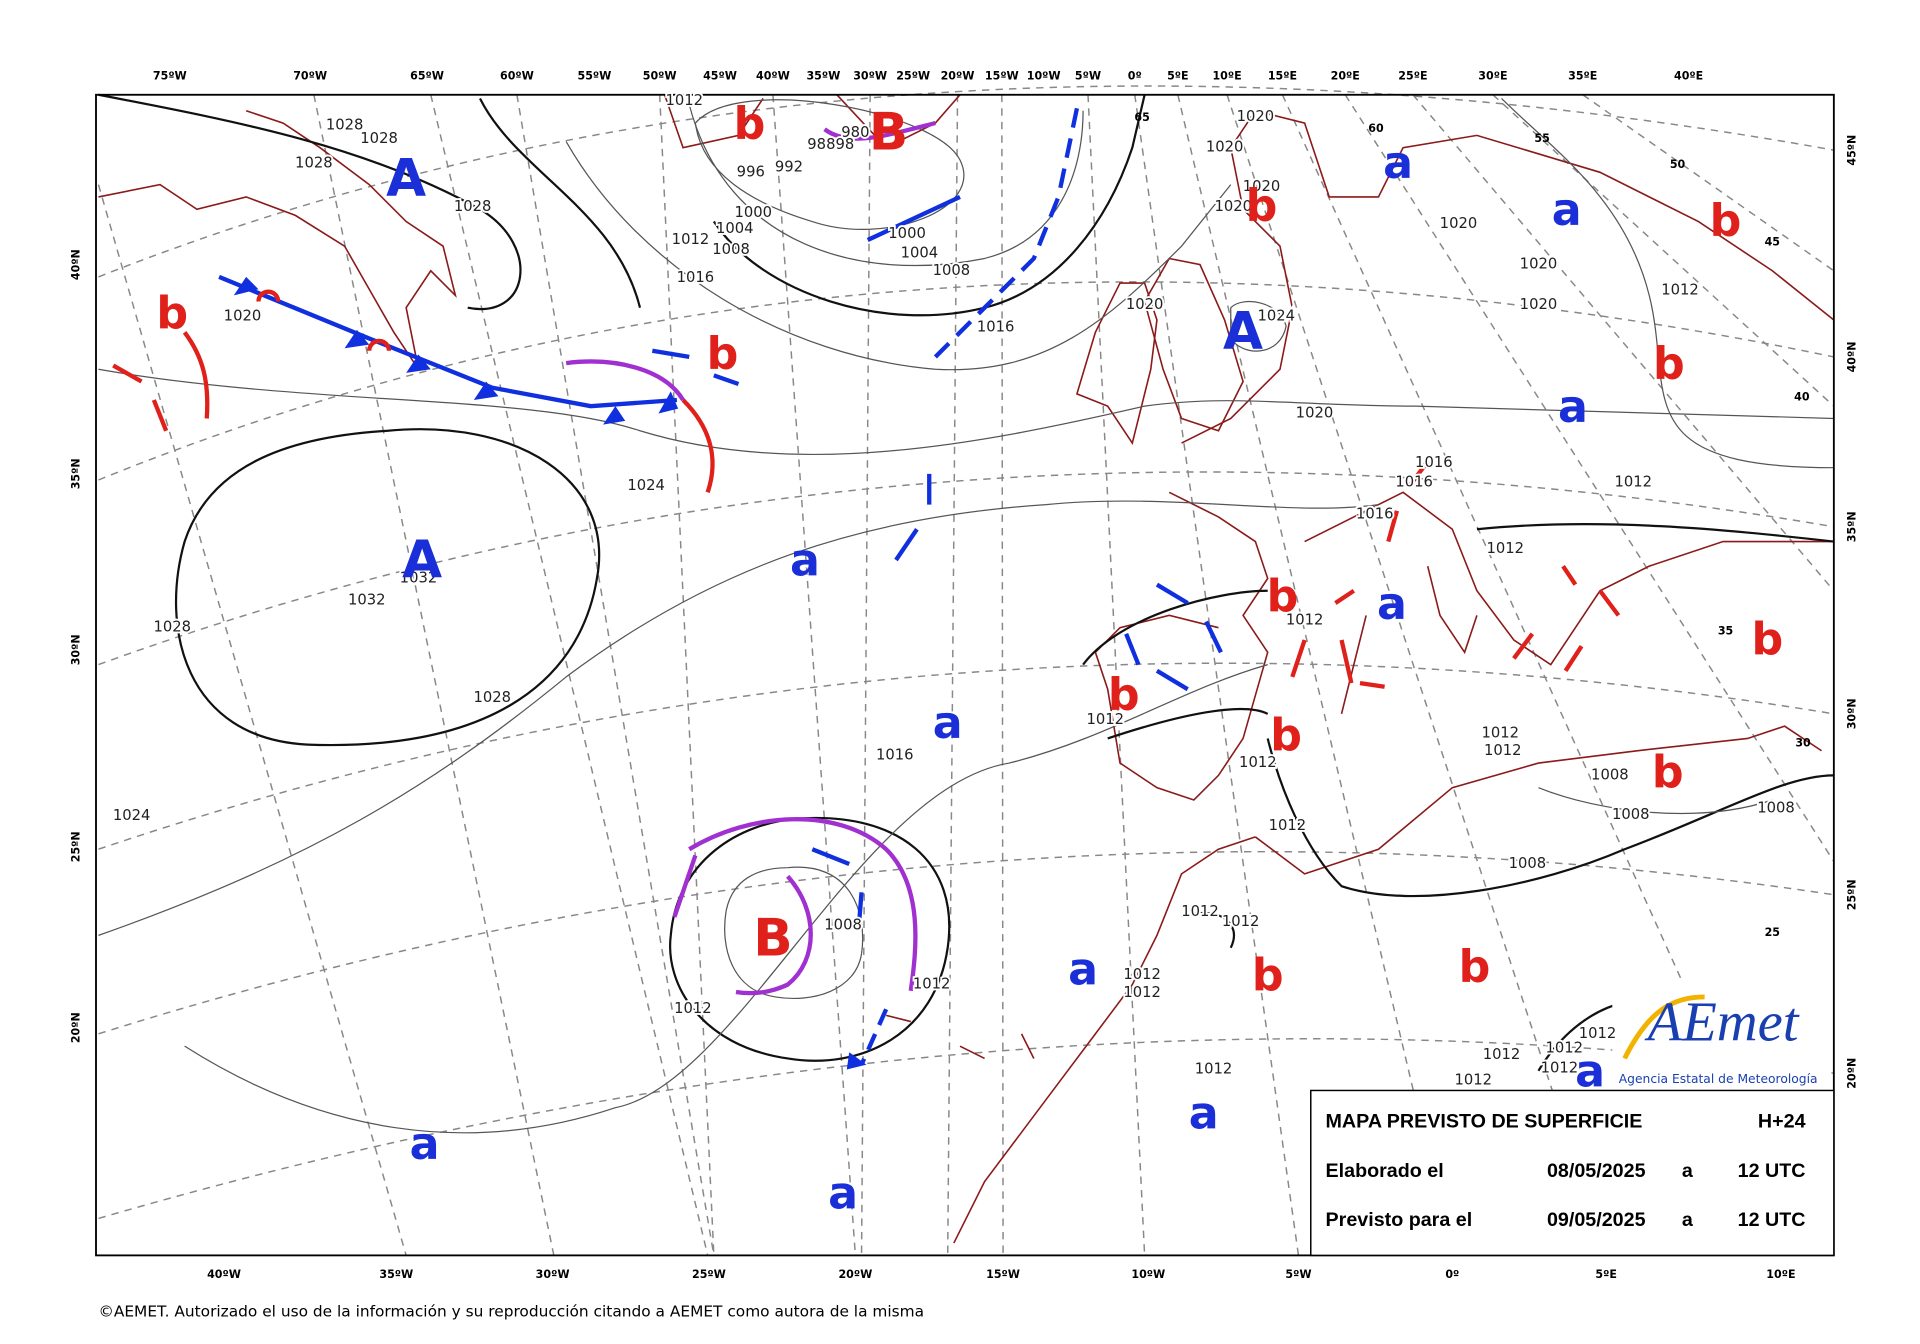 This screenshot has width=1920, height=1344. Describe the element at coordinates (1003, 1274) in the screenshot. I see `bottom-longitude-label: 15ºW` at that location.